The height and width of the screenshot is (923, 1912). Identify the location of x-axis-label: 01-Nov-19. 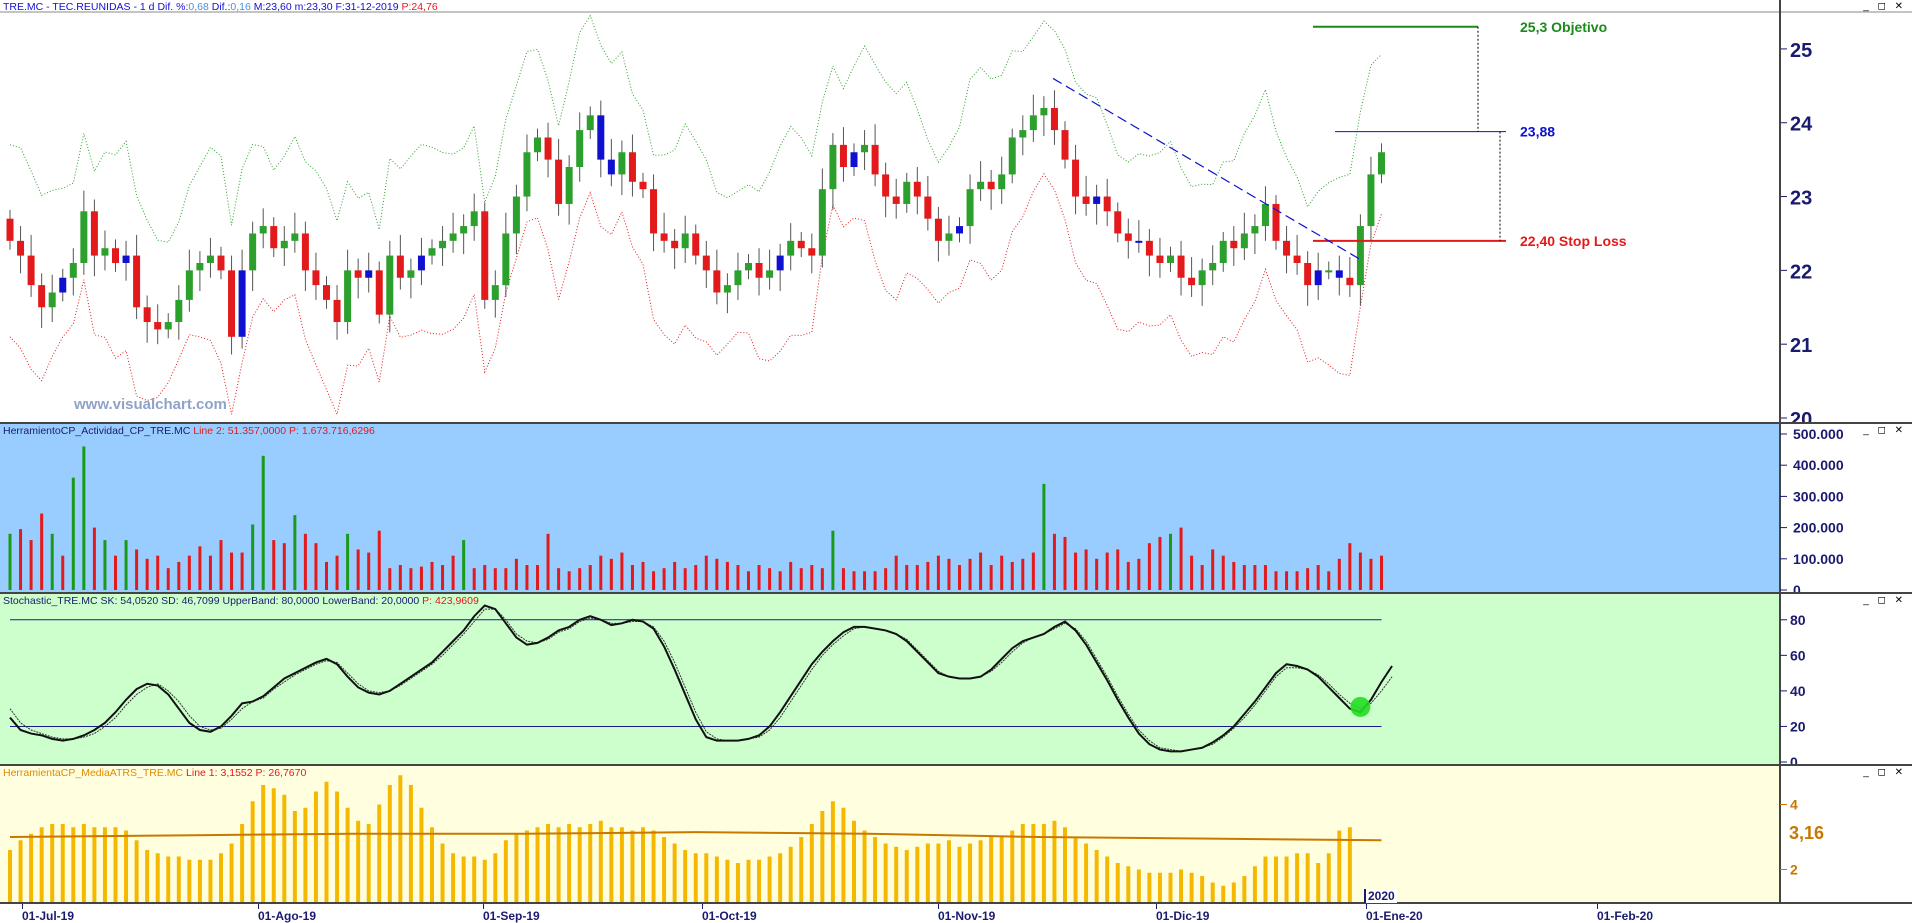
(967, 916).